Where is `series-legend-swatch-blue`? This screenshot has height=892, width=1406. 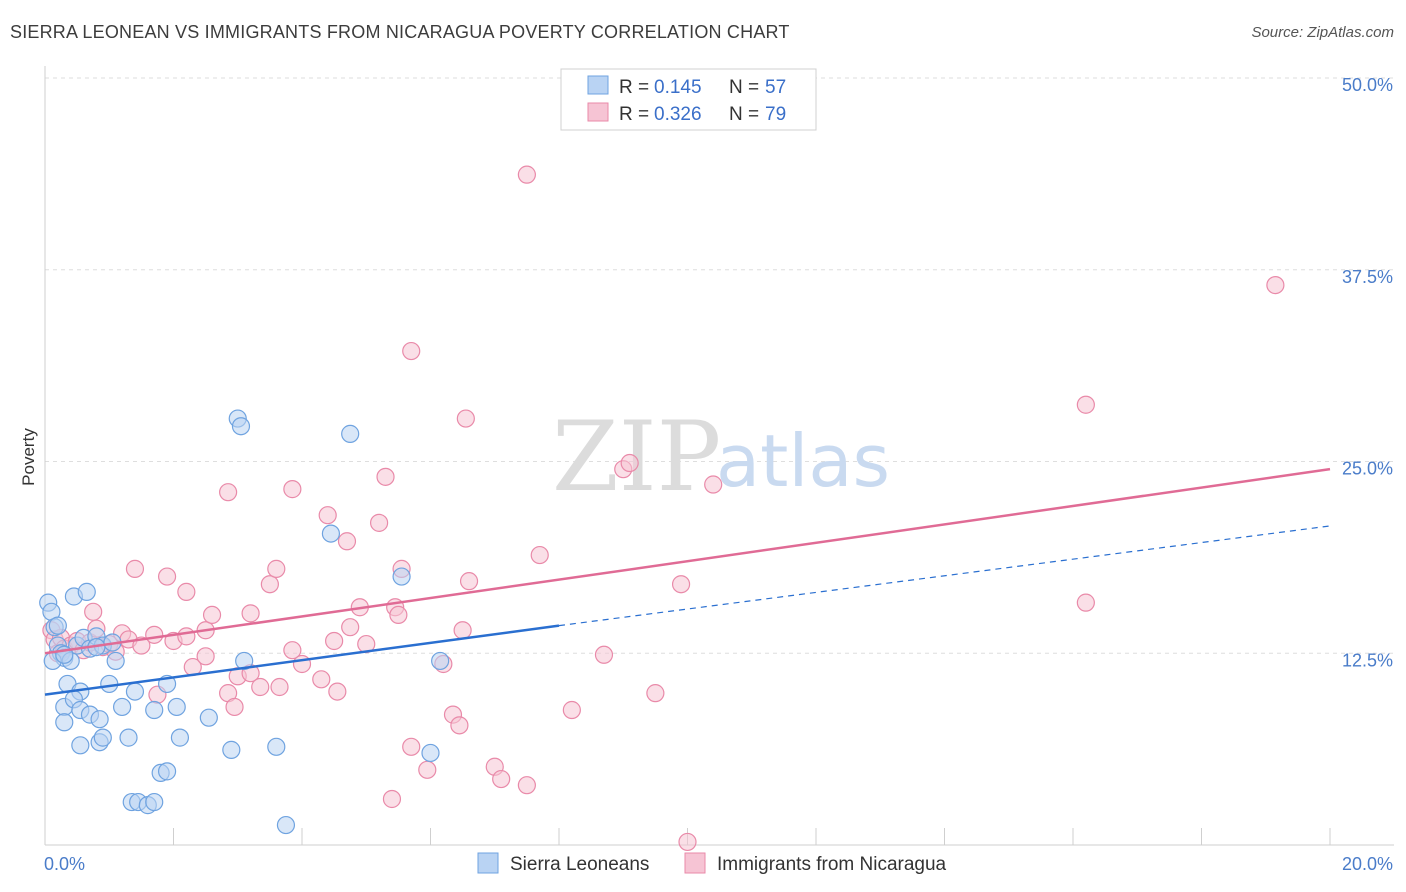
series-legend-swatch-blue is located at coordinates (488, 863).